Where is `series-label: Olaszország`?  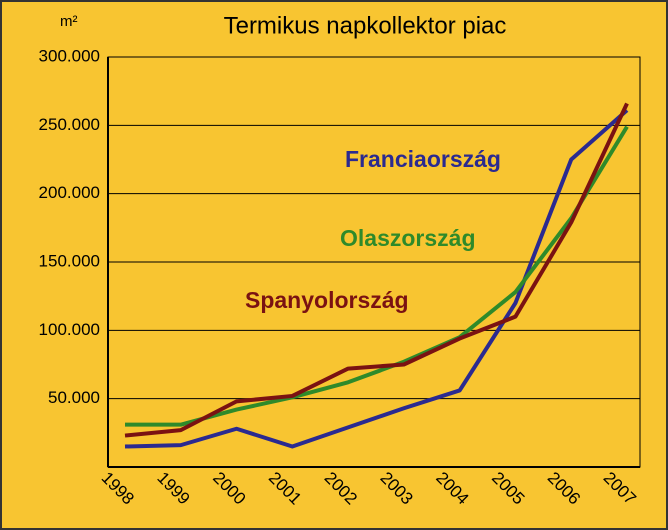 series-label: Olaszország is located at coordinates (408, 238).